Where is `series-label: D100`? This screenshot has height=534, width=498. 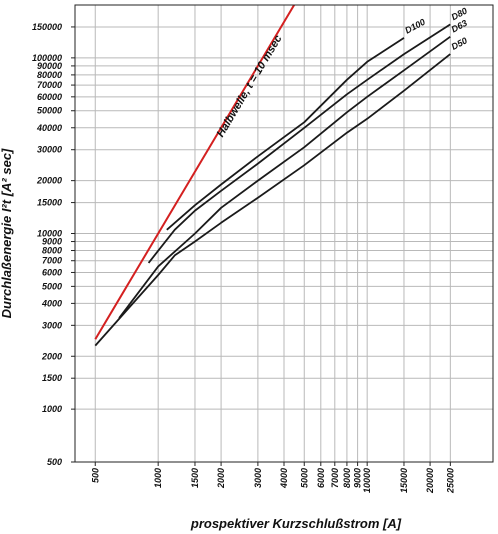
series-label: D100 is located at coordinates (415, 26).